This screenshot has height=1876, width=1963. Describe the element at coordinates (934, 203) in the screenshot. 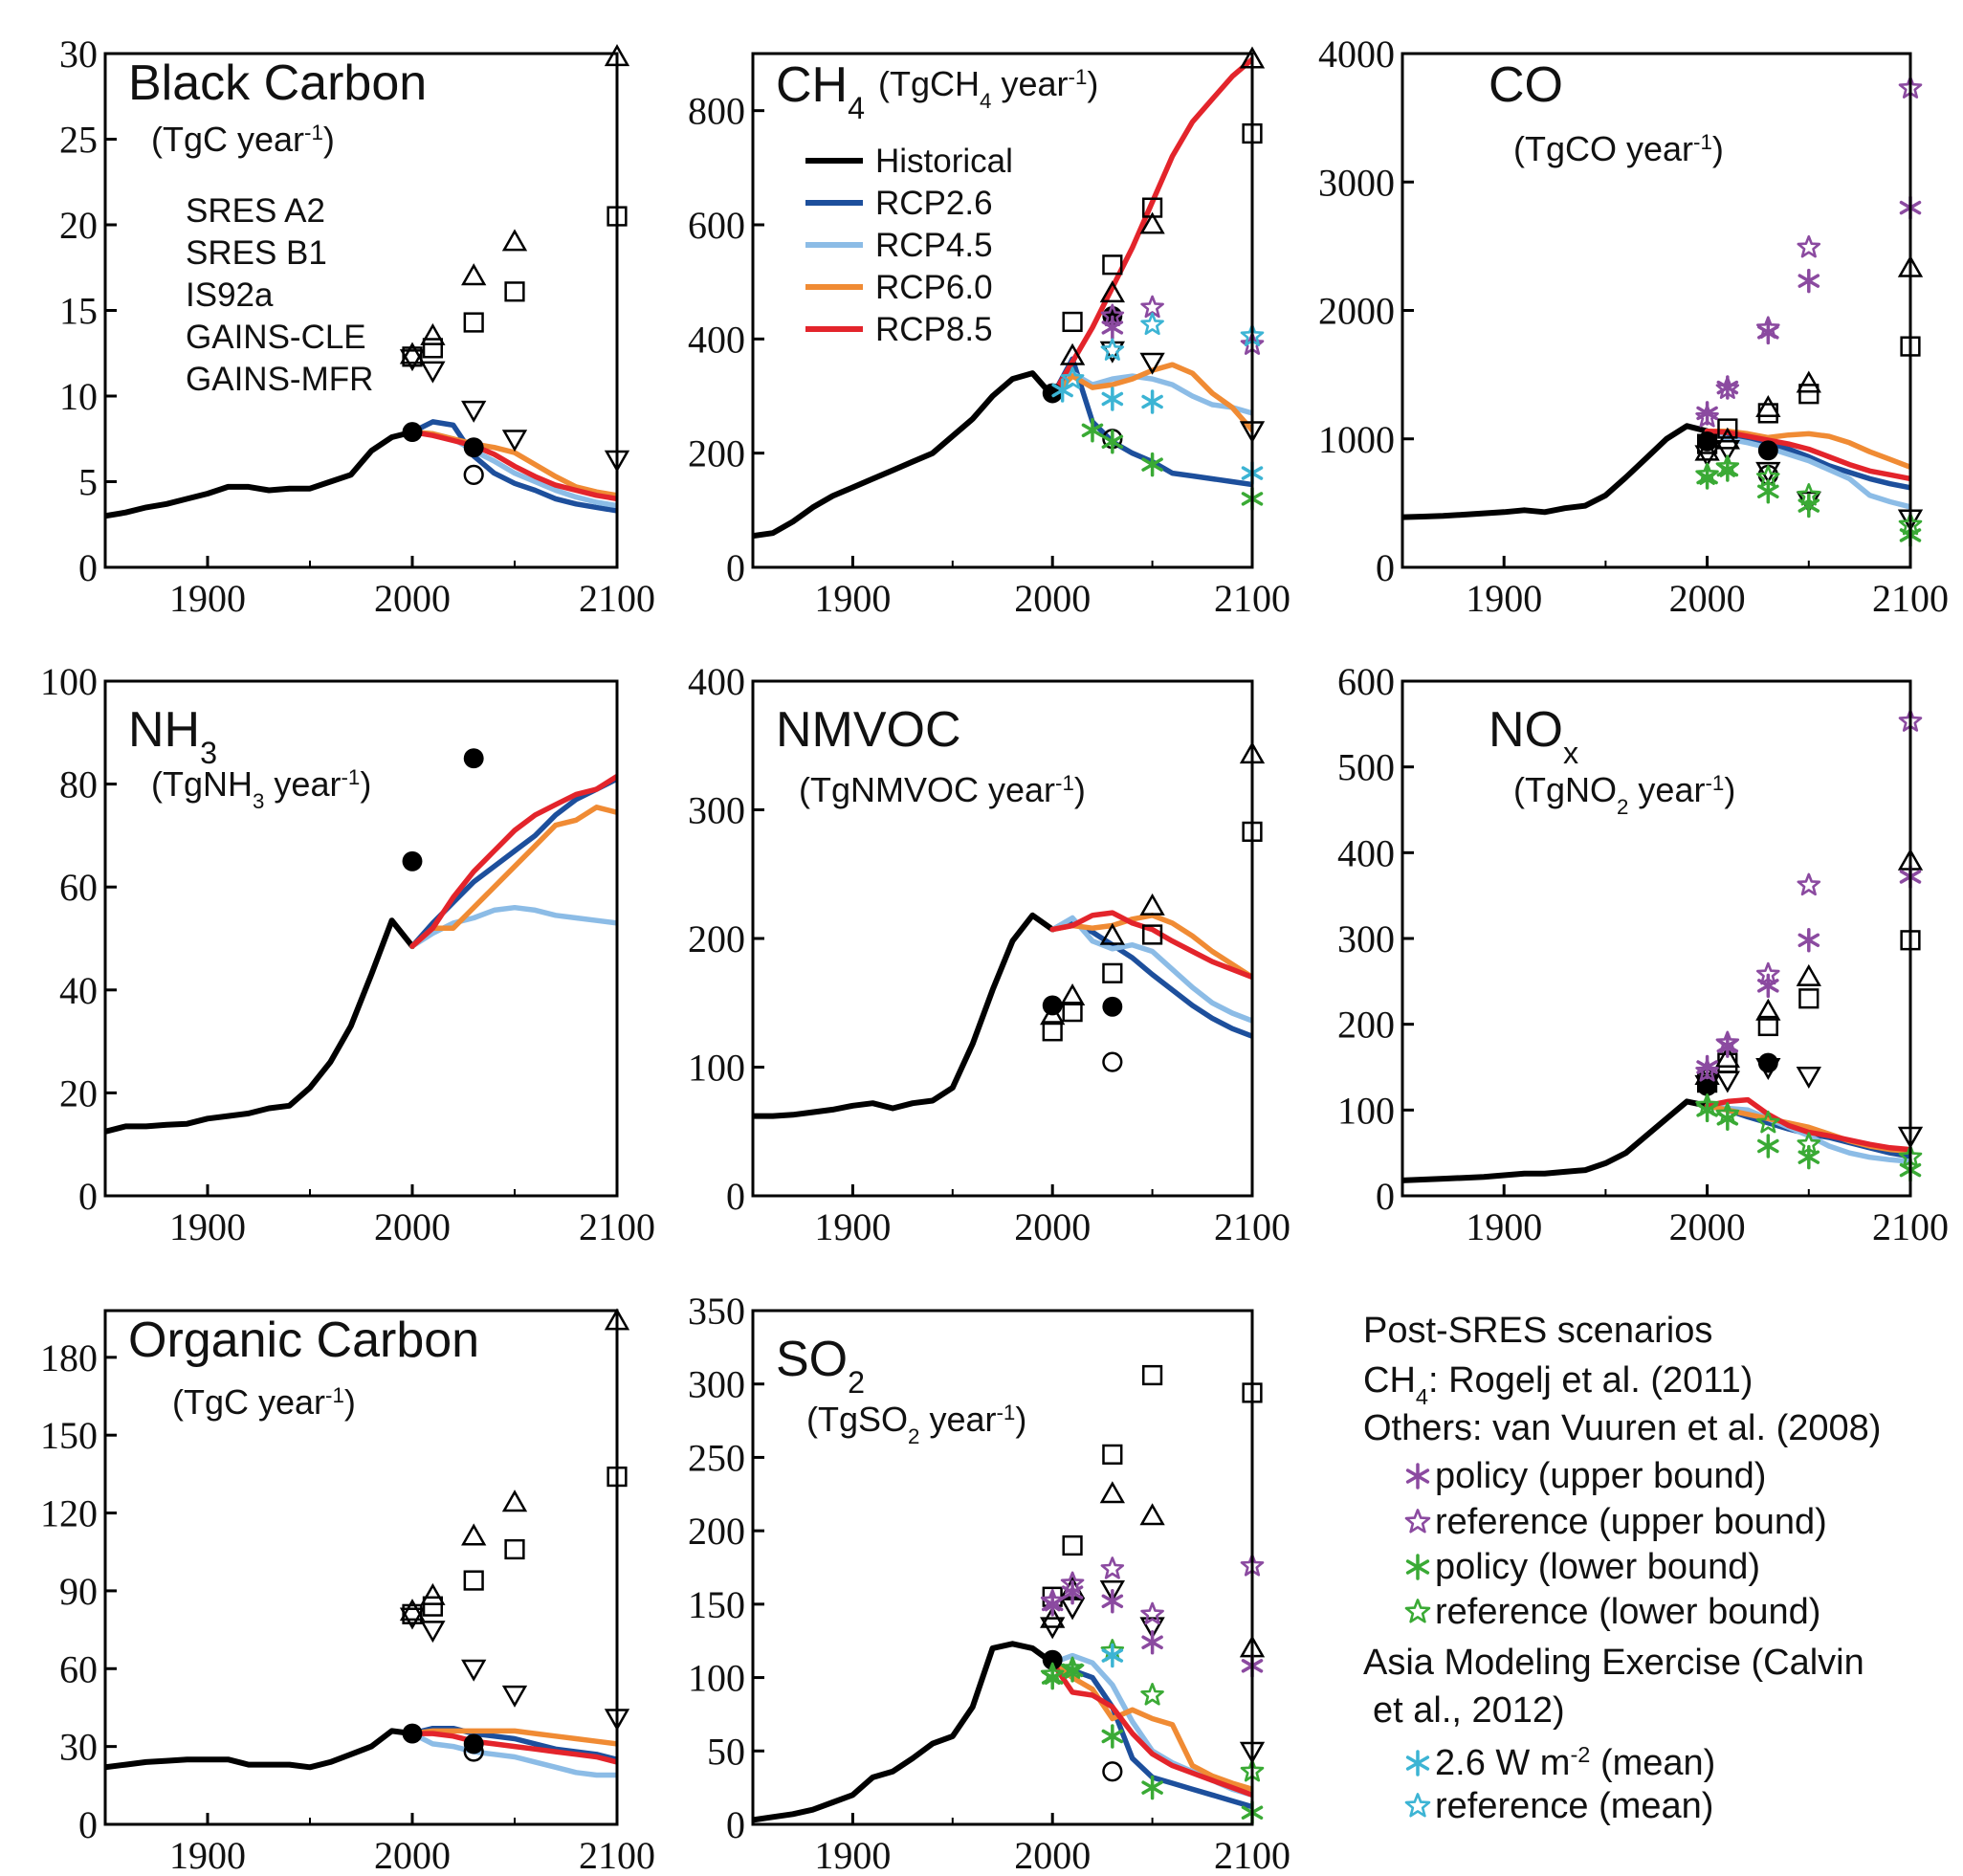

I see `line-legend-label: RCP2.6` at that location.